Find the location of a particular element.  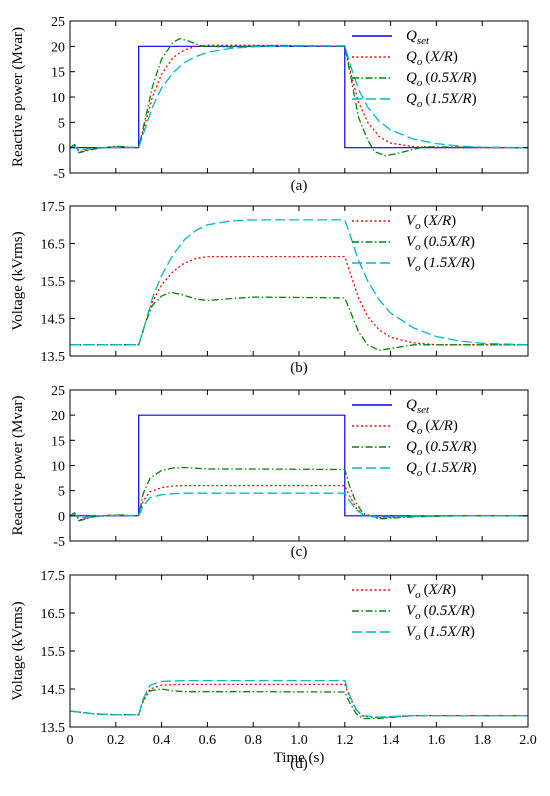

x-axis-label: Time (s) is located at coordinates (299, 758).